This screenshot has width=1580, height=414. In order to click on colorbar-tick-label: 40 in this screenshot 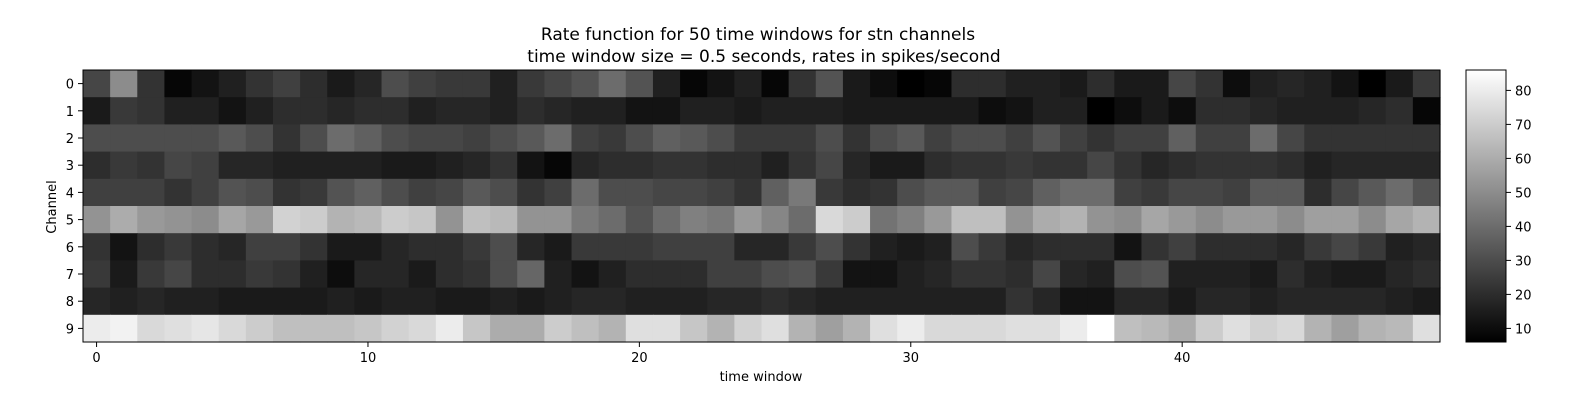, I will do `click(1523, 227)`.